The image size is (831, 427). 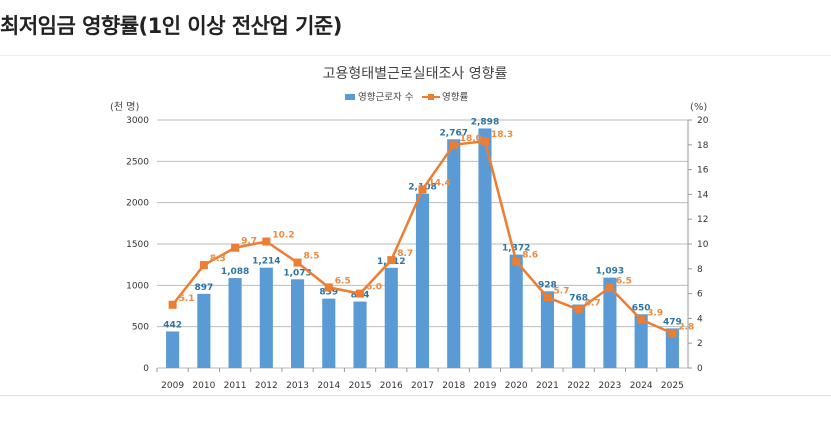 I want to click on right-tick-label: 12, so click(x=702, y=220).